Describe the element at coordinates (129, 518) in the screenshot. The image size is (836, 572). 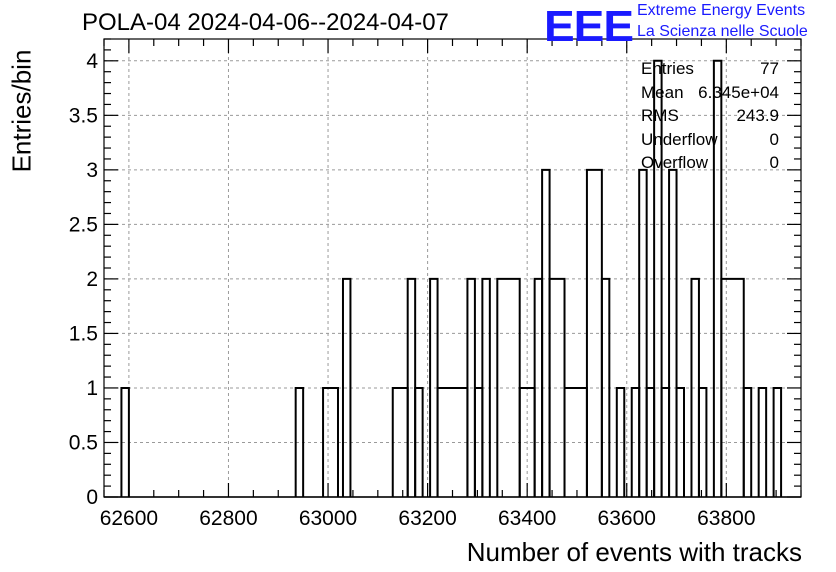
I see `x-tick-label: 62600` at that location.